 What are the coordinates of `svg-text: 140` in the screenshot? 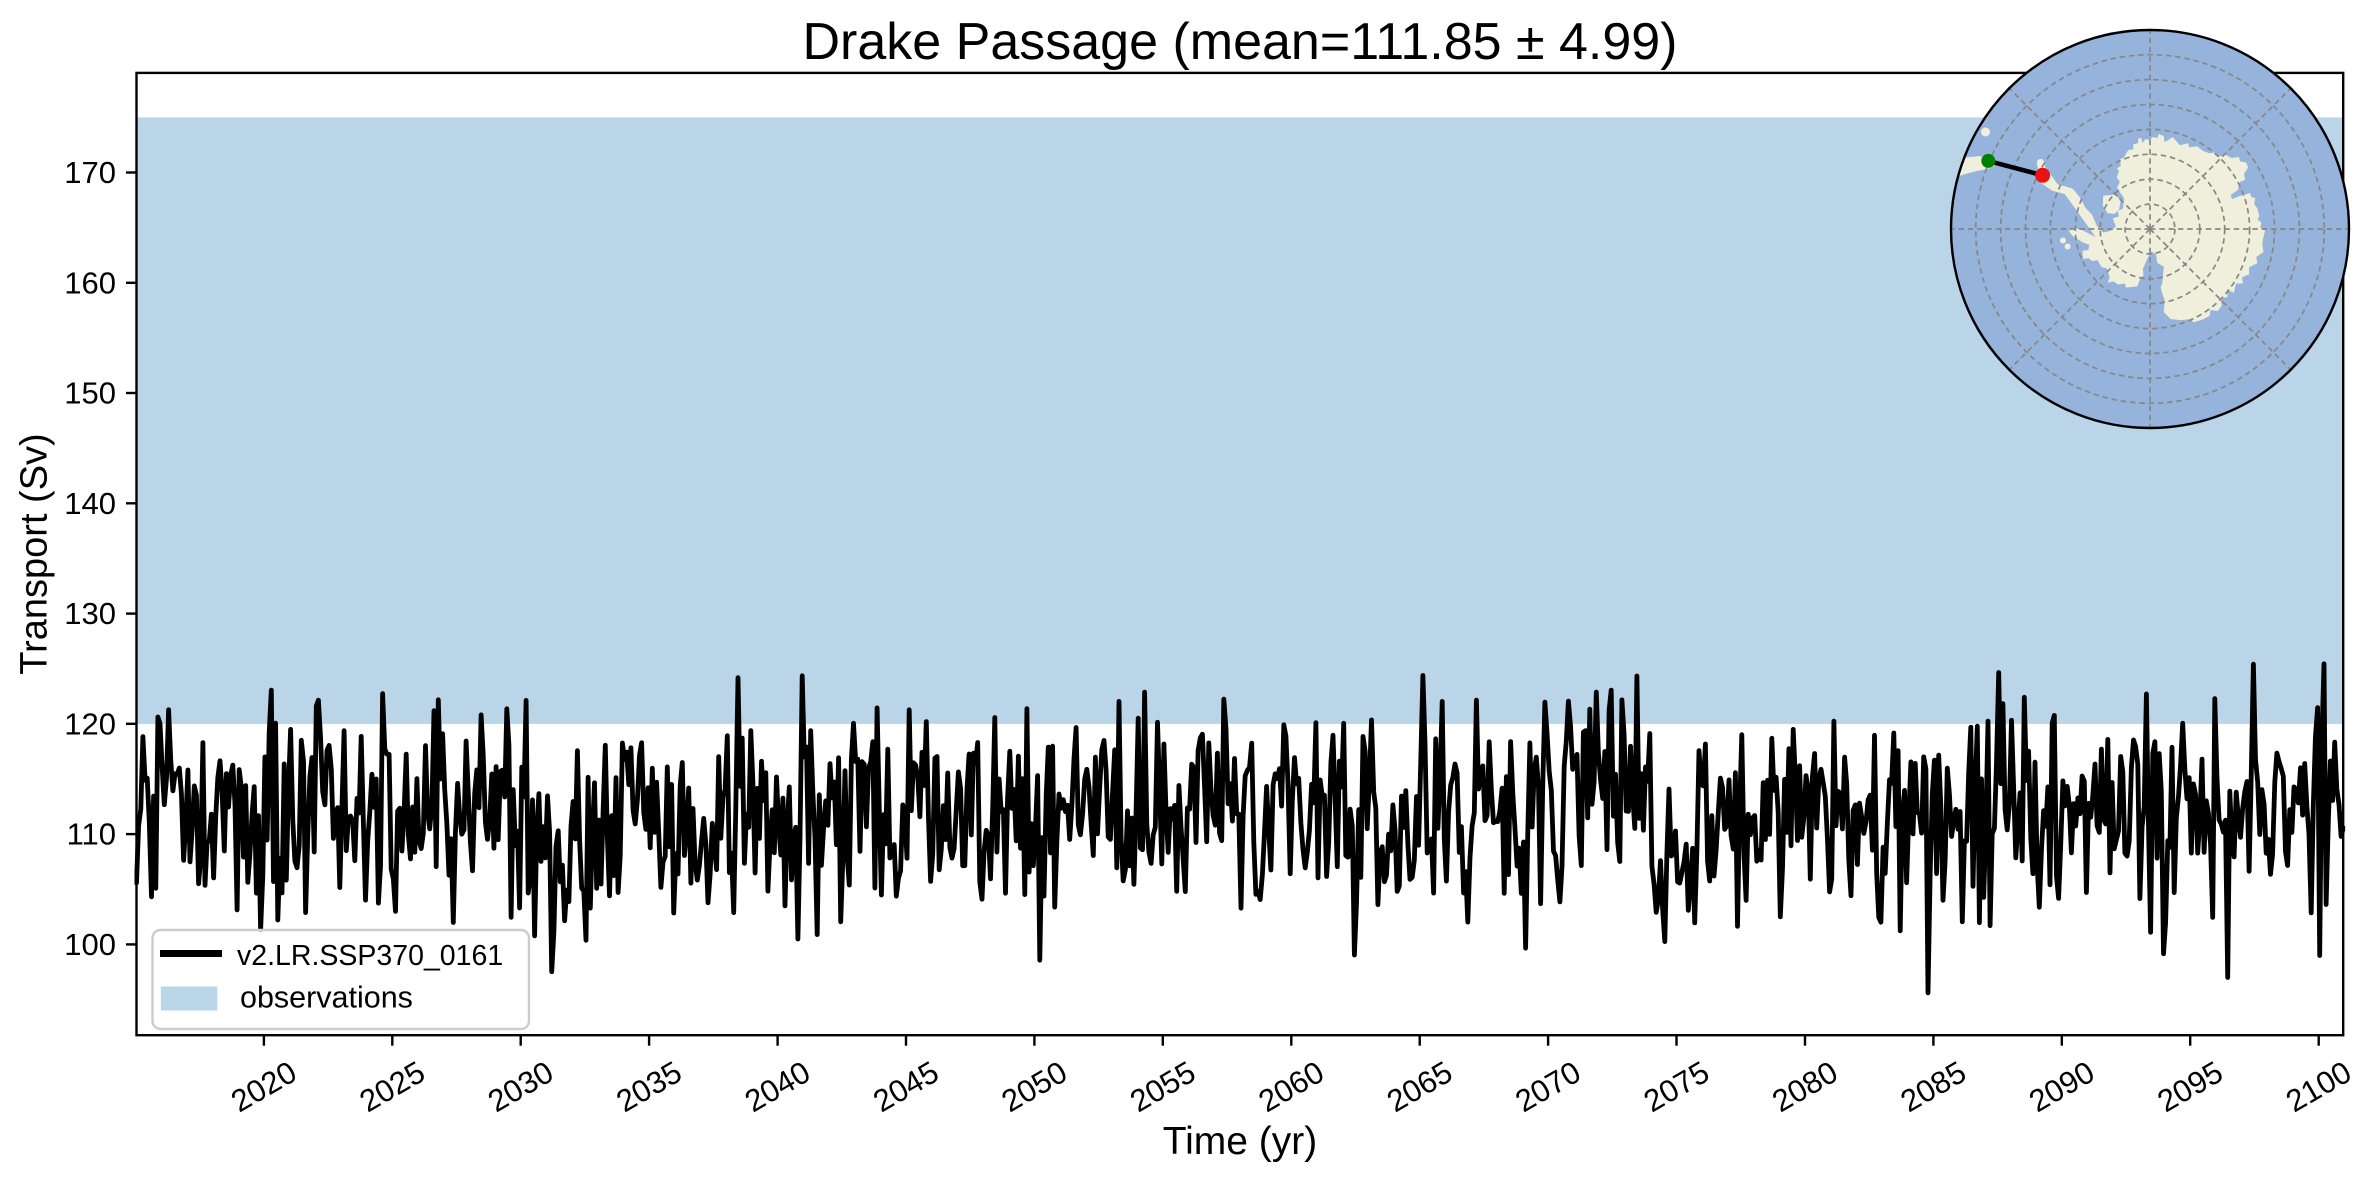 It's located at (90, 503).